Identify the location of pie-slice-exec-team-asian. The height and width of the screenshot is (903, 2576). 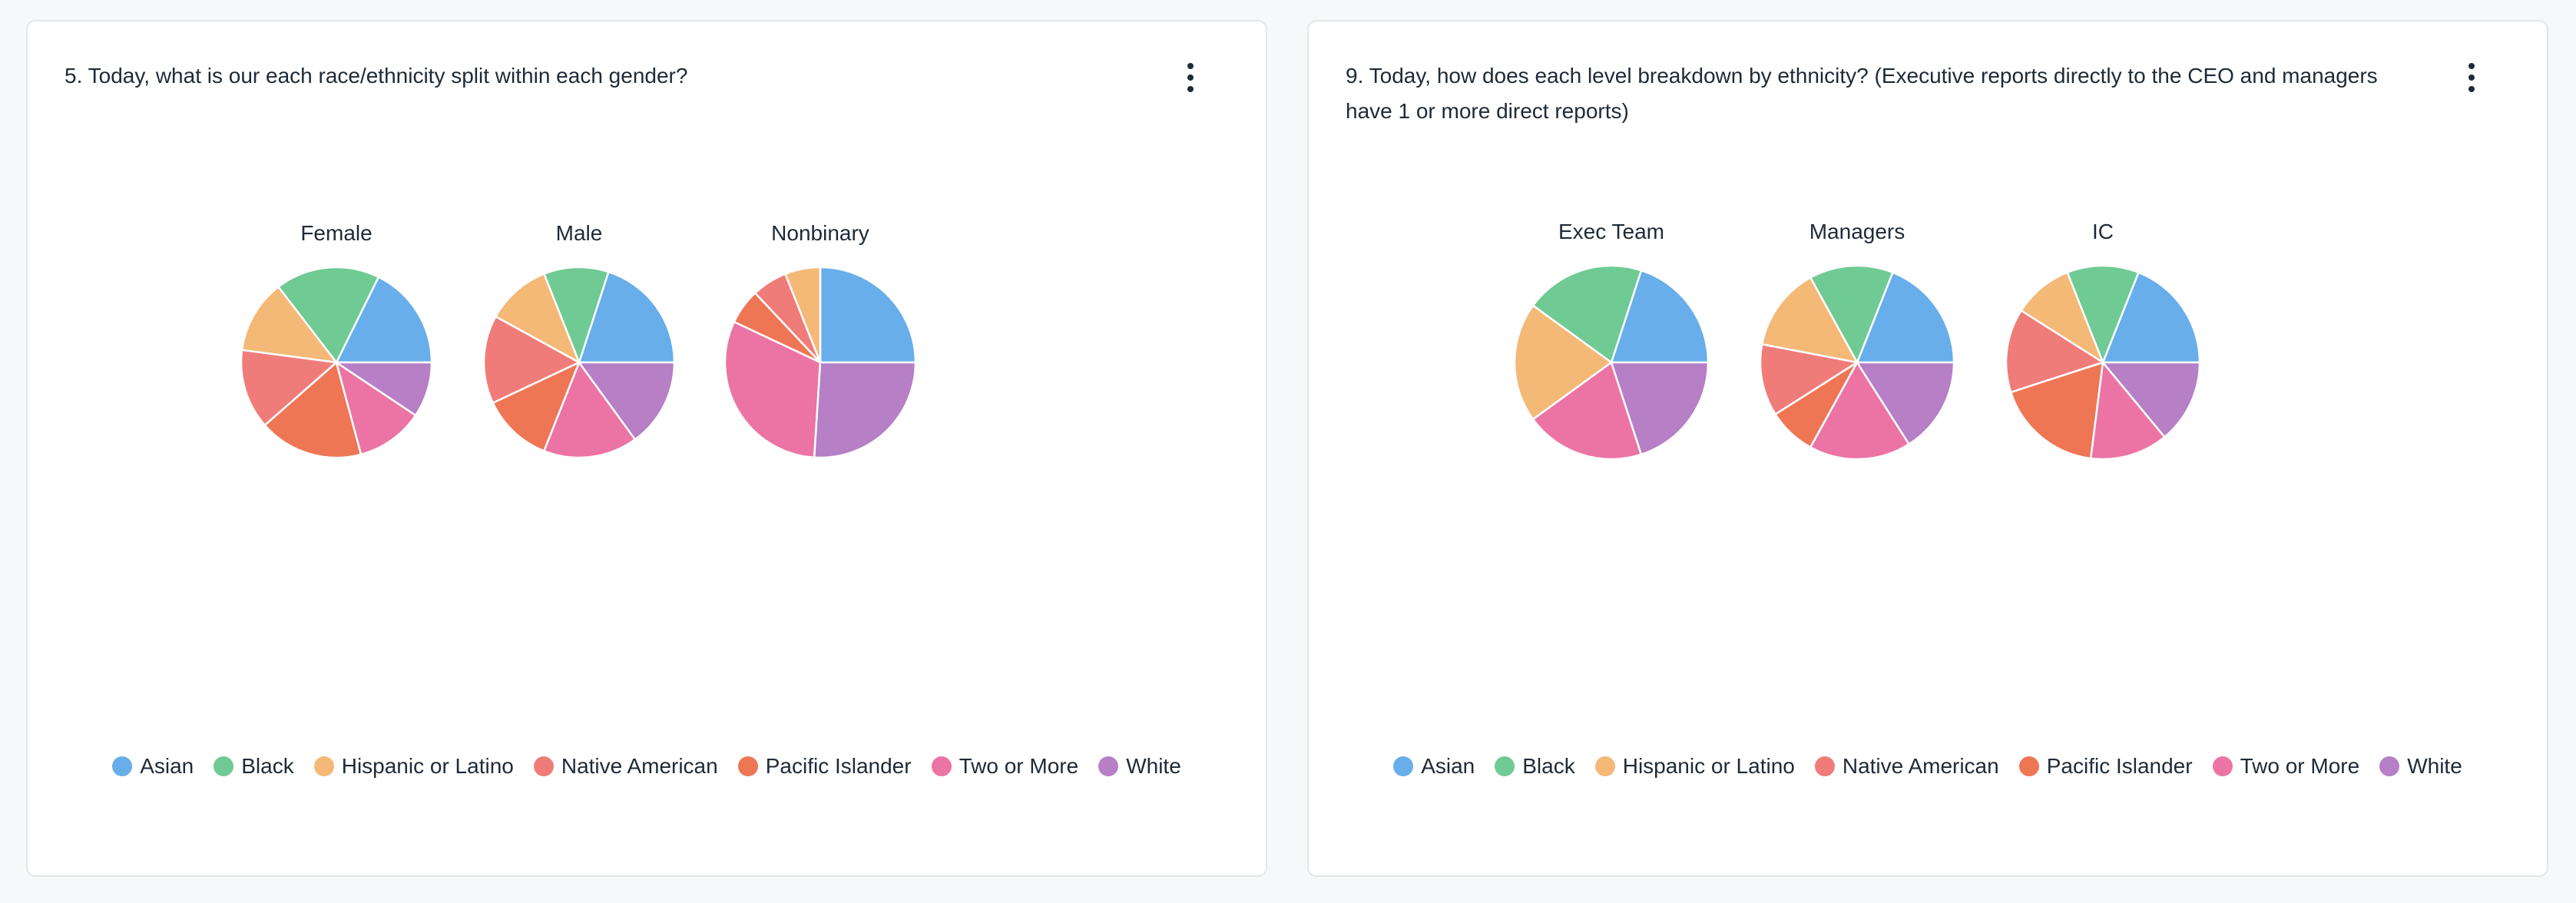
(1660, 317).